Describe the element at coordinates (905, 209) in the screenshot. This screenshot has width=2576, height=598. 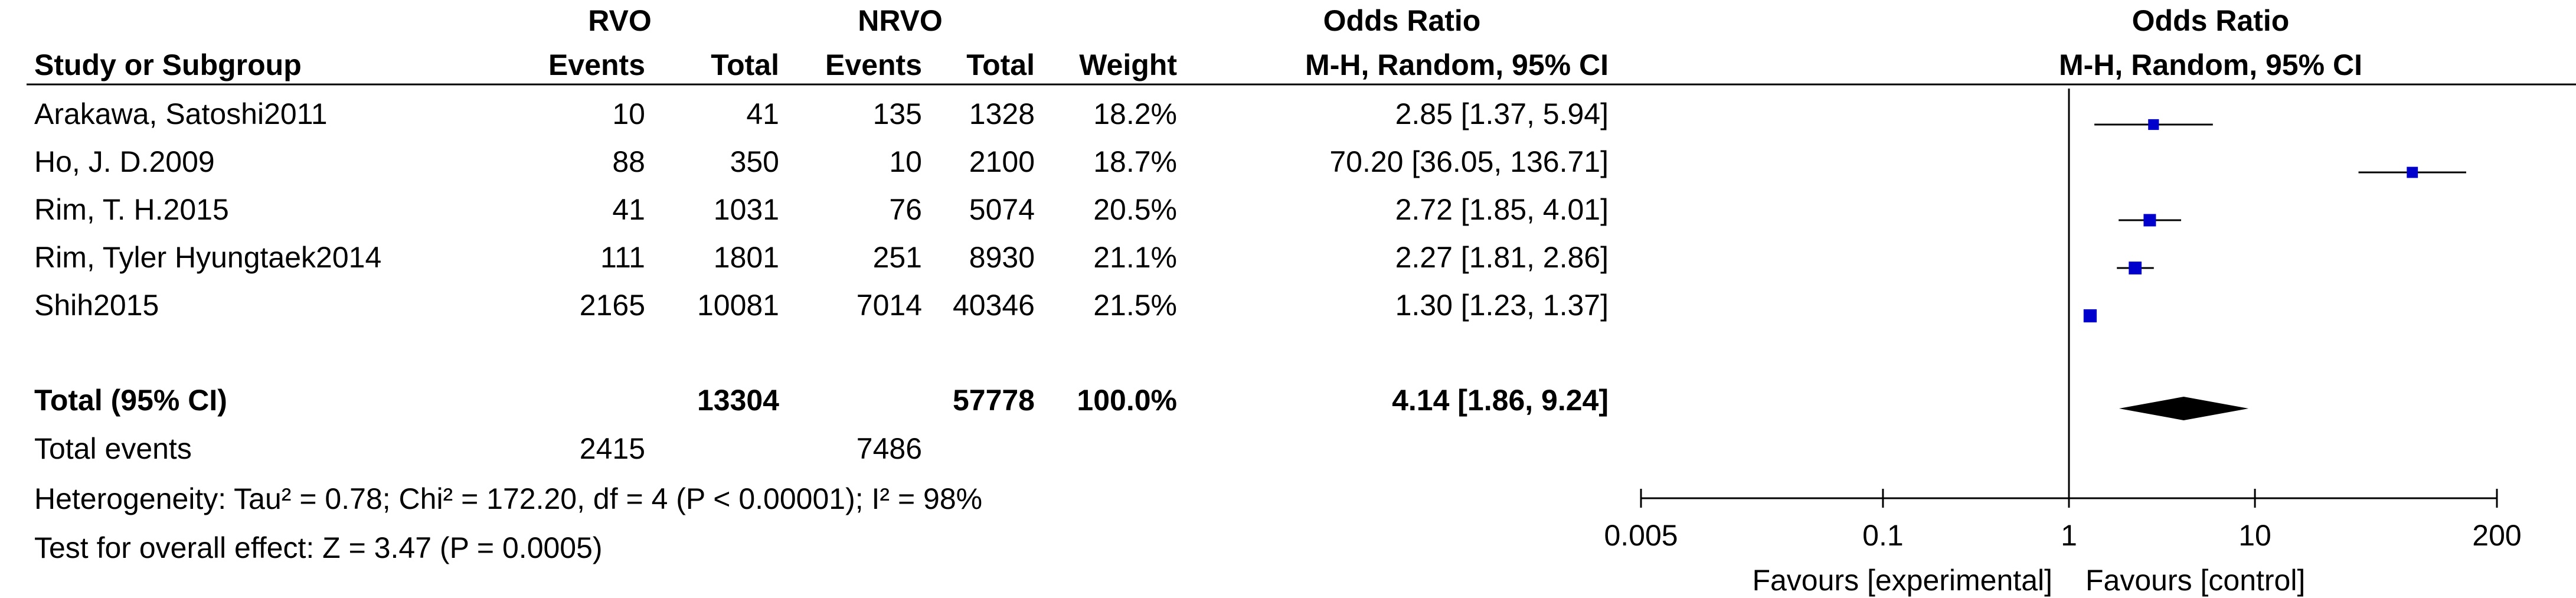
I see `row-nrvo-events: 76` at that location.